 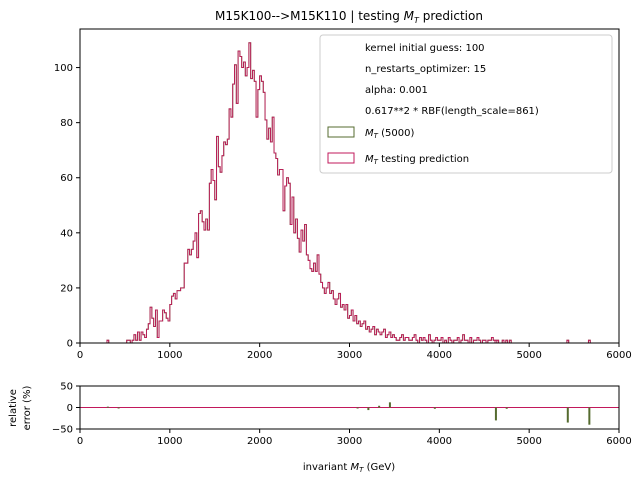 I want to click on error-y-tick-label: −50, so click(x=62, y=430).